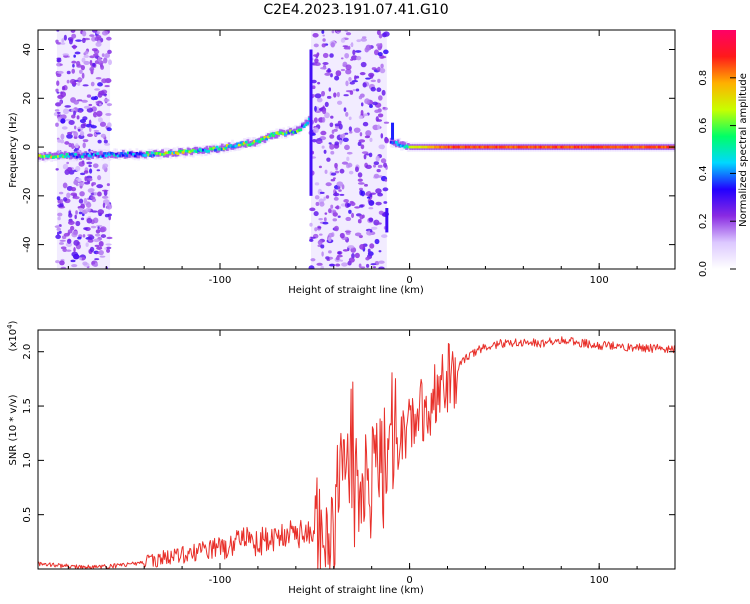 The image size is (750, 604). Describe the element at coordinates (356, 590) in the screenshot. I see `snr-x-label: Height of straight line (km)` at that location.